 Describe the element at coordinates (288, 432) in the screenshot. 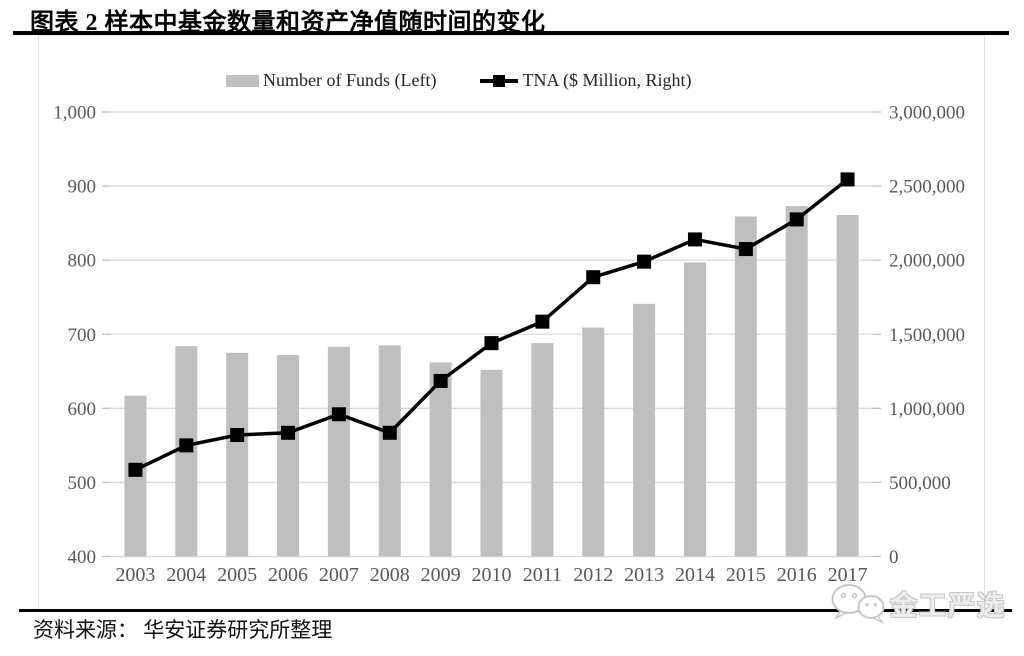

I see `tna-marker-2006` at that location.